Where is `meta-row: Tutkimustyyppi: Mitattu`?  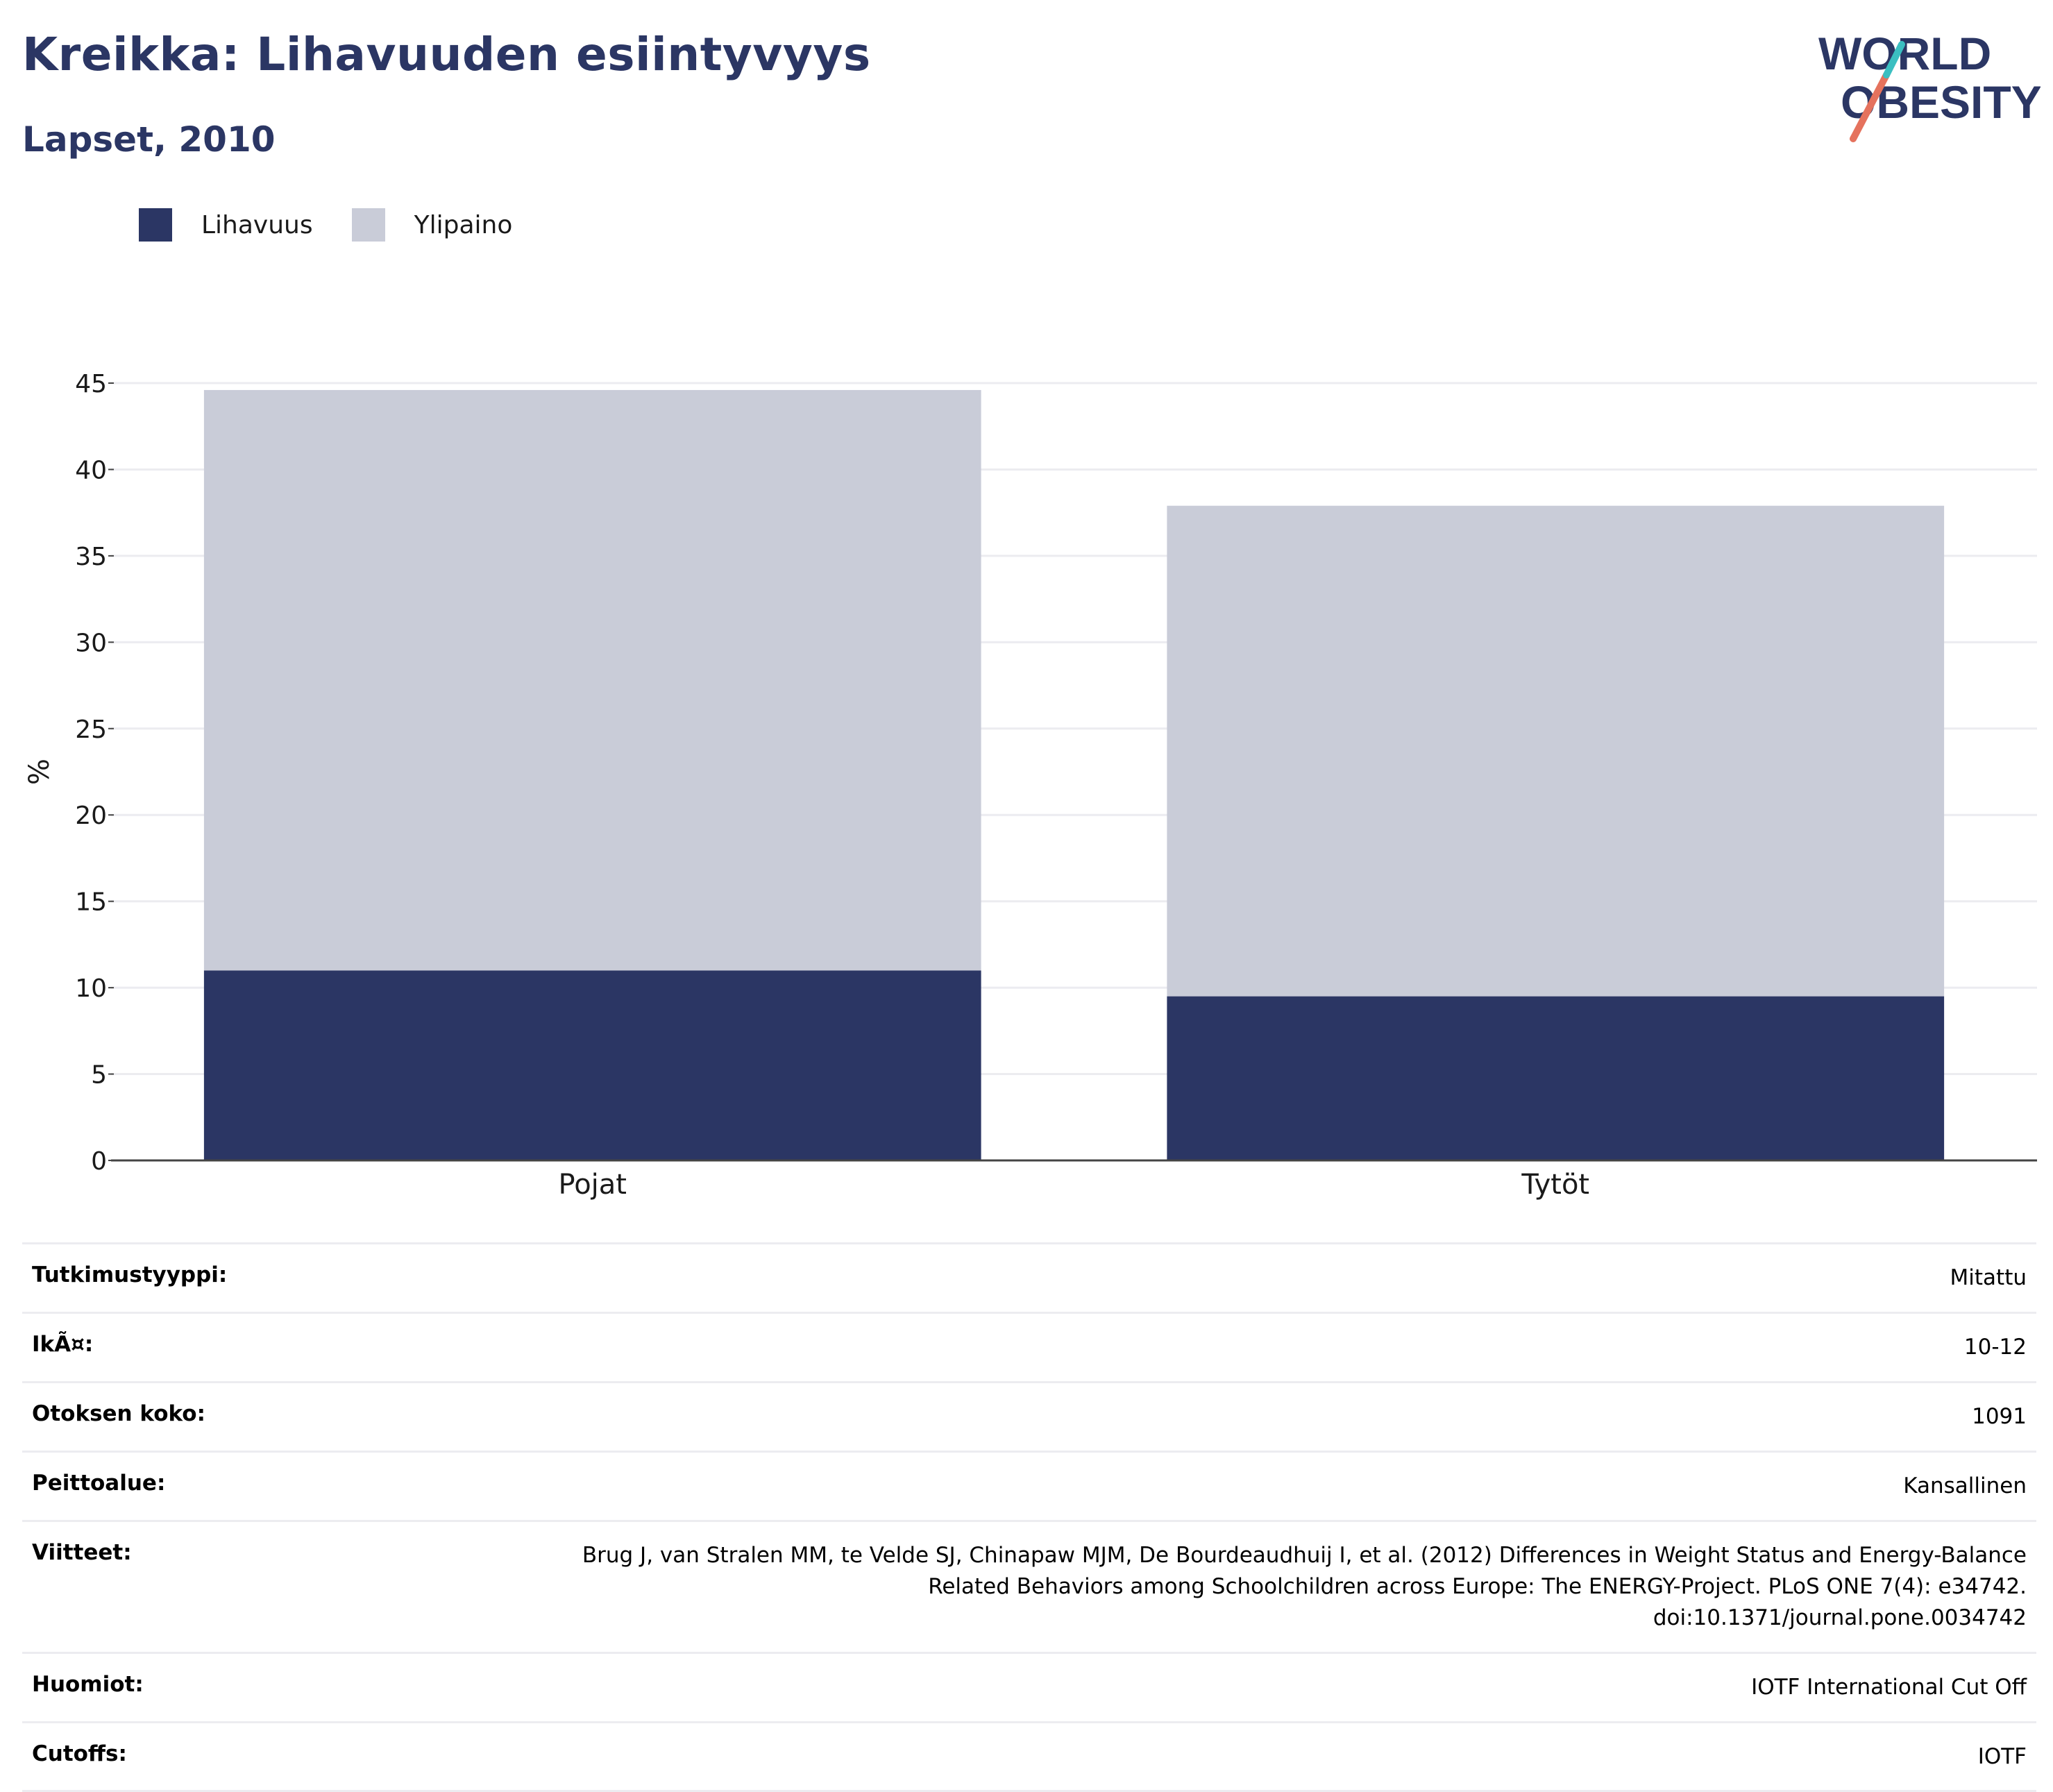 meta-row: Tutkimustyyppi: Mitattu is located at coordinates (1029, 1279).